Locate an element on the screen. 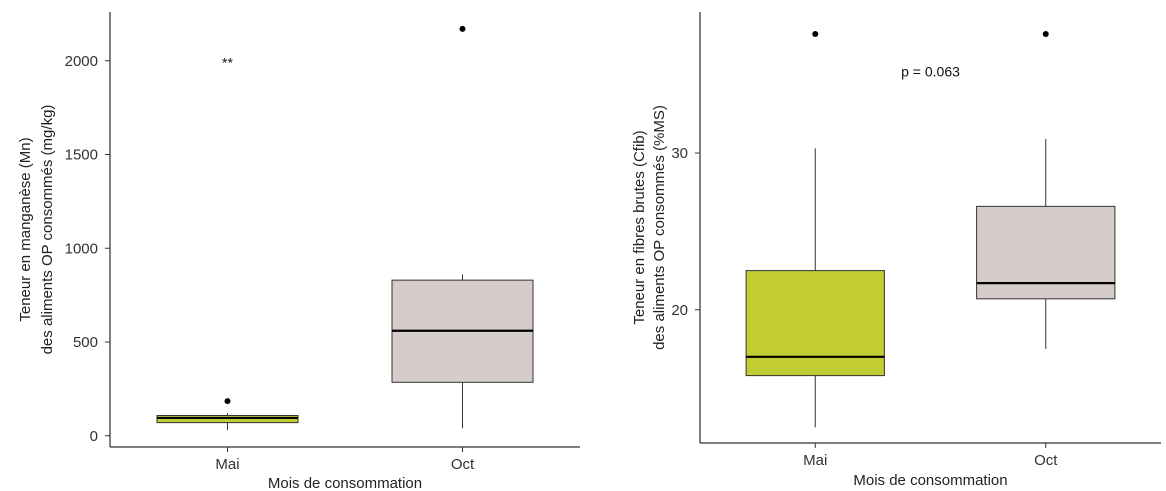 This screenshot has width=1166, height=491. y-tick-label: 0 is located at coordinates (94, 436).